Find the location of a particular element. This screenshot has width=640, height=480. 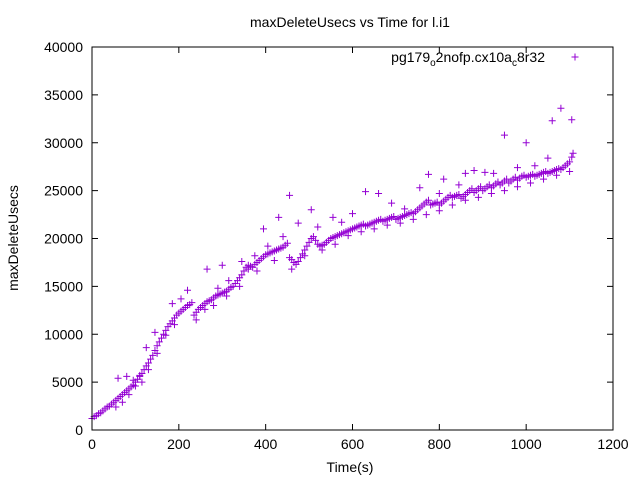

y-tick-label: 25000 is located at coordinates (63, 191).